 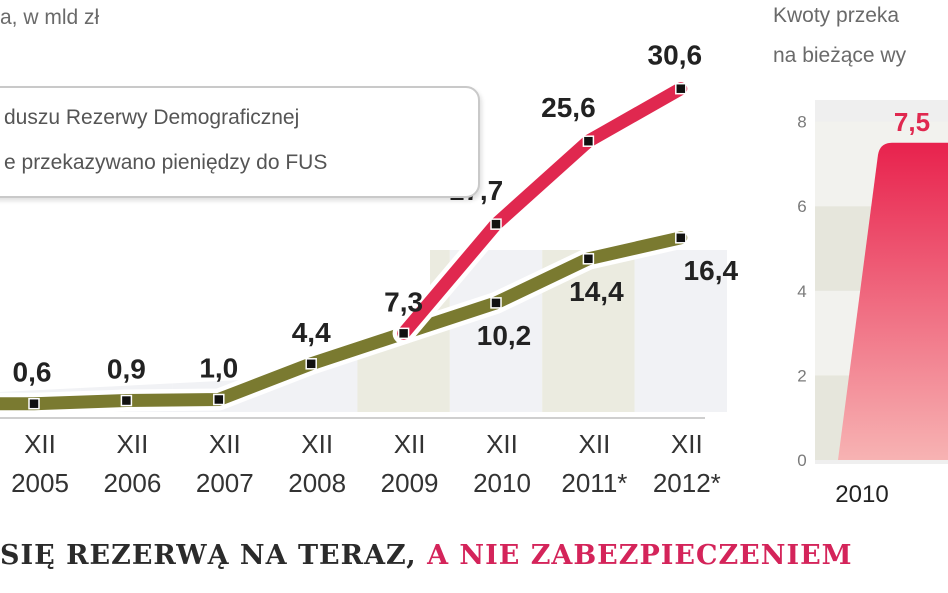 I want to click on footer-headline-part-2: A NIE ZABEZPIECZENIEM, so click(x=640, y=555).